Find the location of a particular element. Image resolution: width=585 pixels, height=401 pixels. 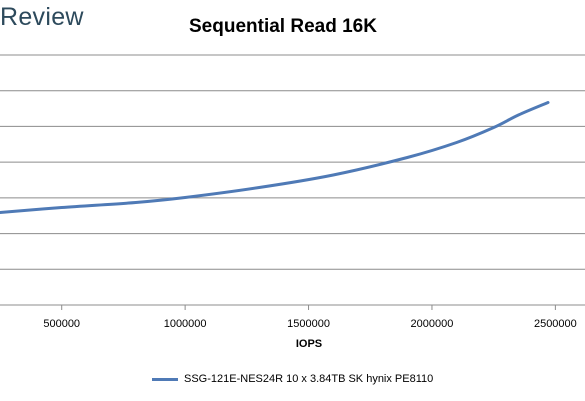

x-tick-label: 2500000 is located at coordinates (555, 324).